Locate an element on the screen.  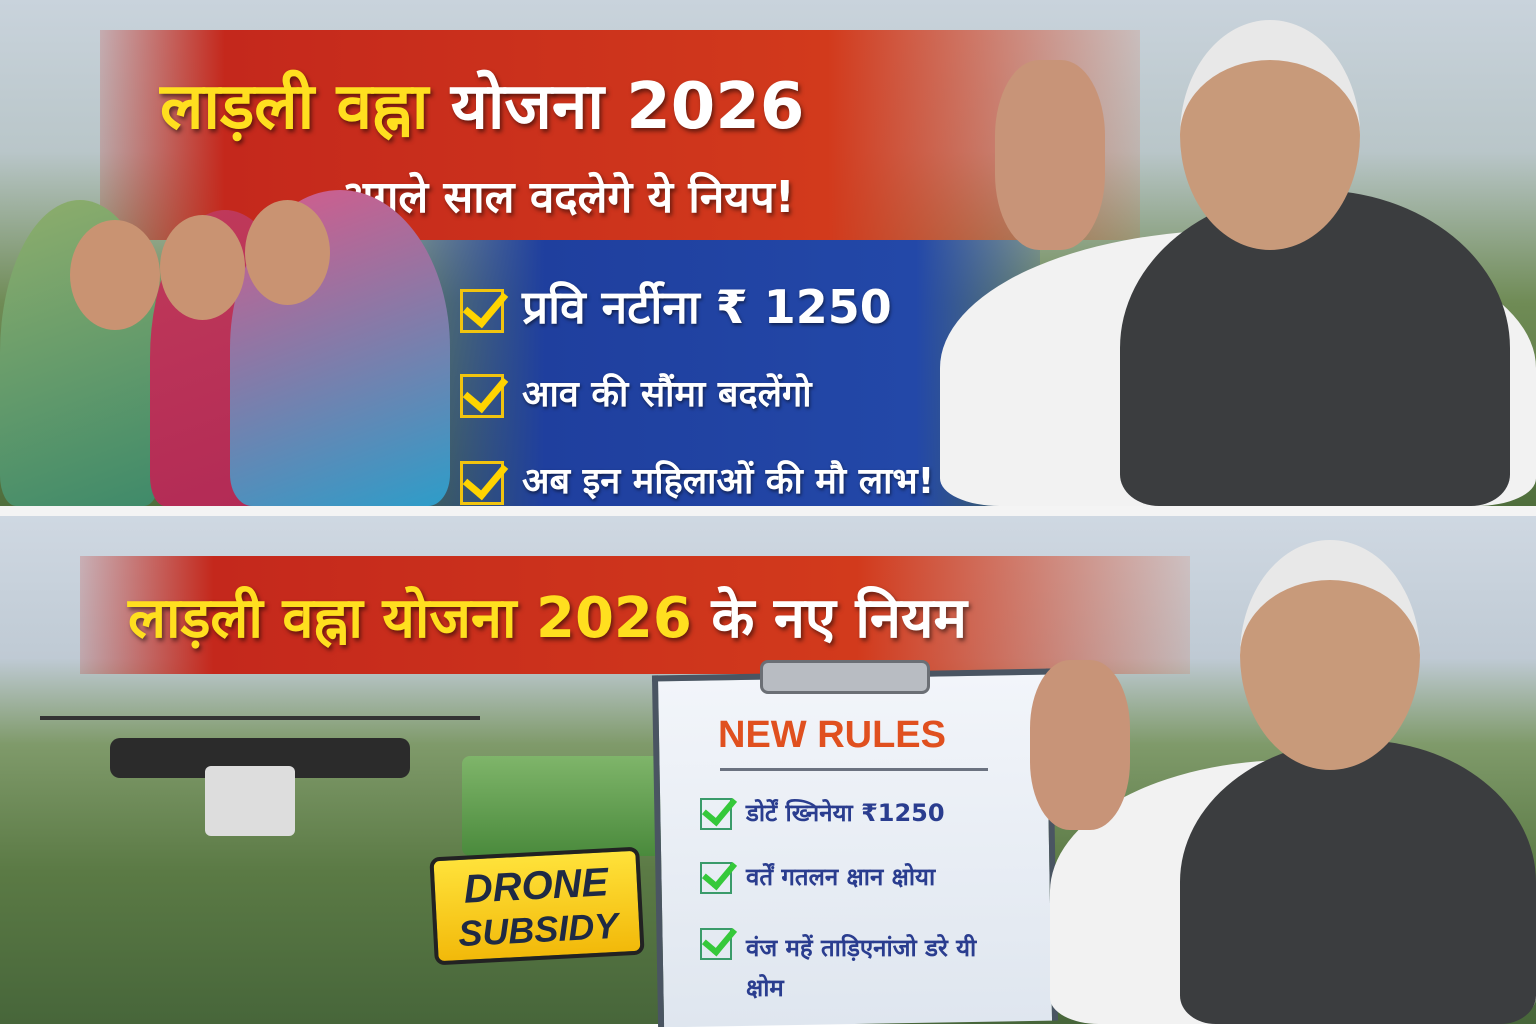
rule-item: अब इन महिलाओं की मौ लाभ! is located at coordinates (697, 480).